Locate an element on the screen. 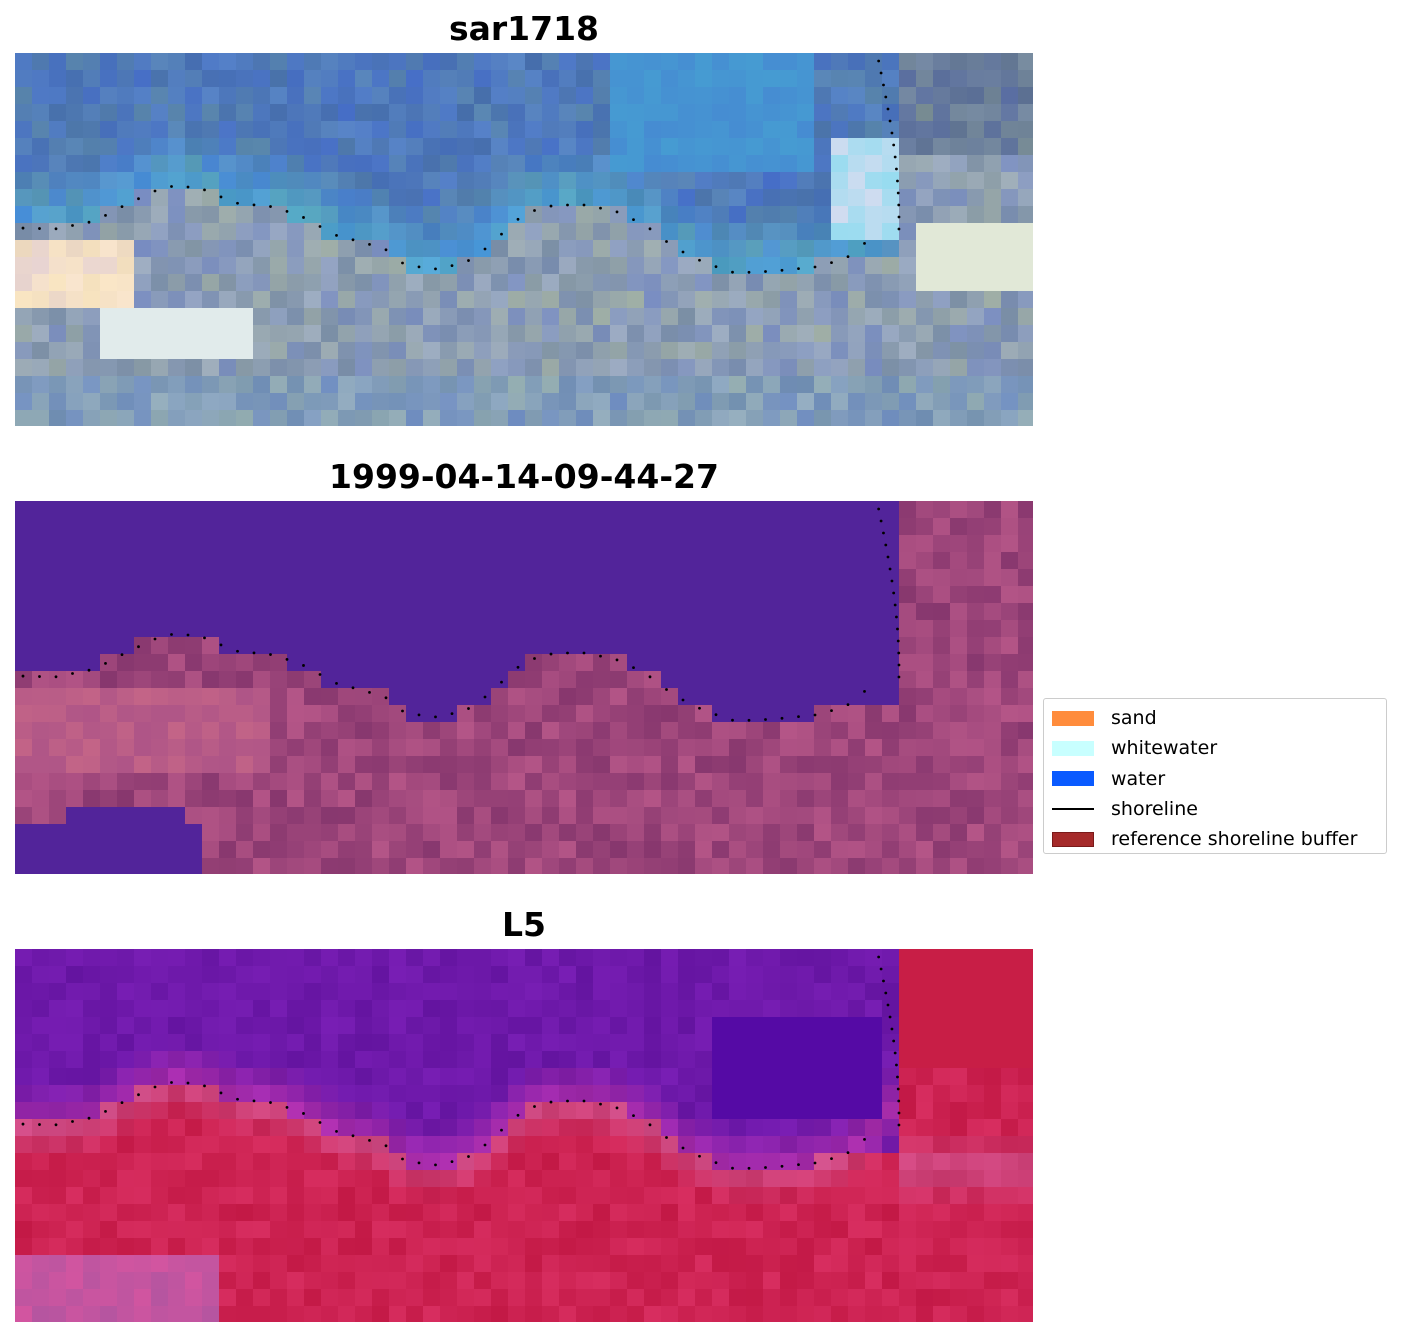  panel-title-index: L5 is located at coordinates (524, 924).